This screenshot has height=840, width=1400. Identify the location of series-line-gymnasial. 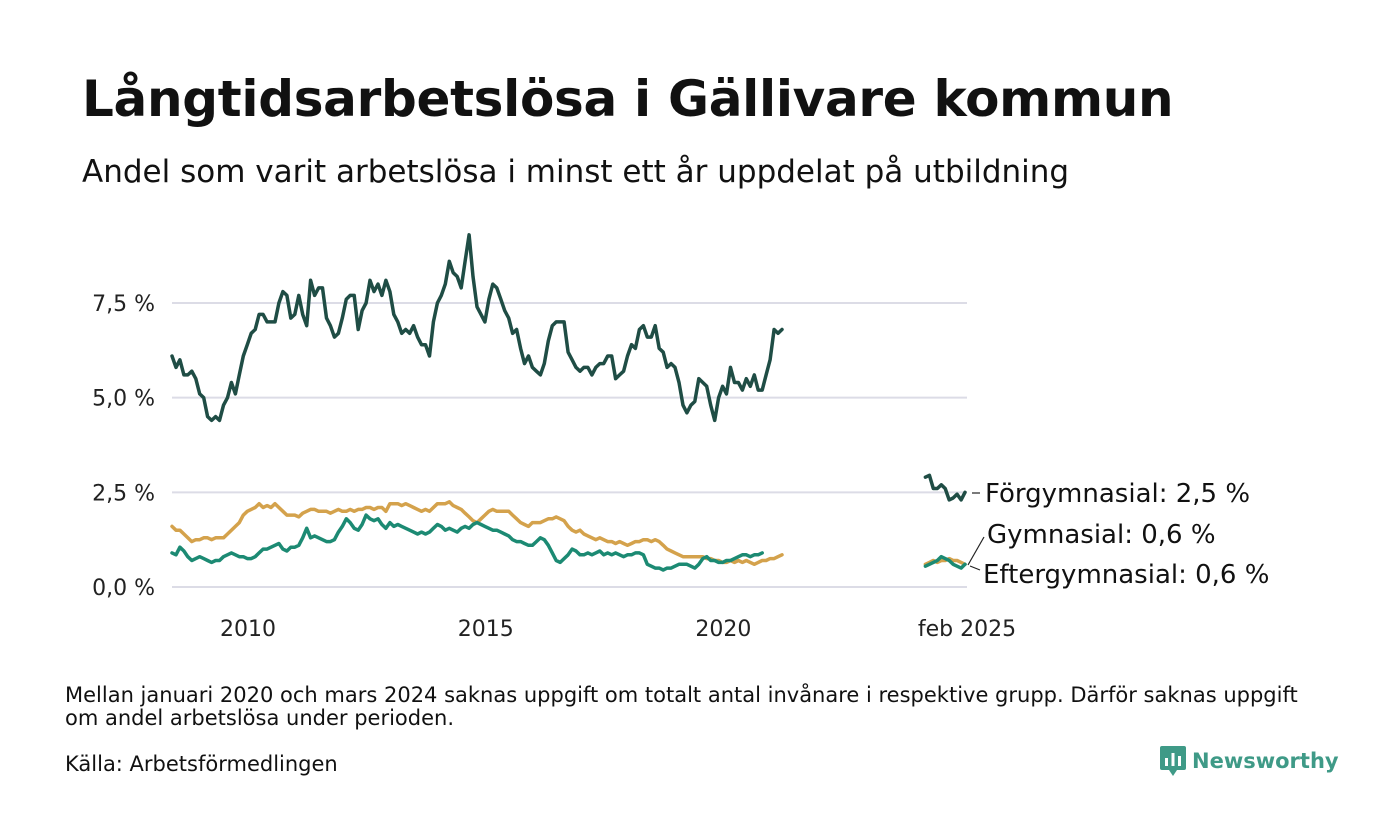
(477, 533).